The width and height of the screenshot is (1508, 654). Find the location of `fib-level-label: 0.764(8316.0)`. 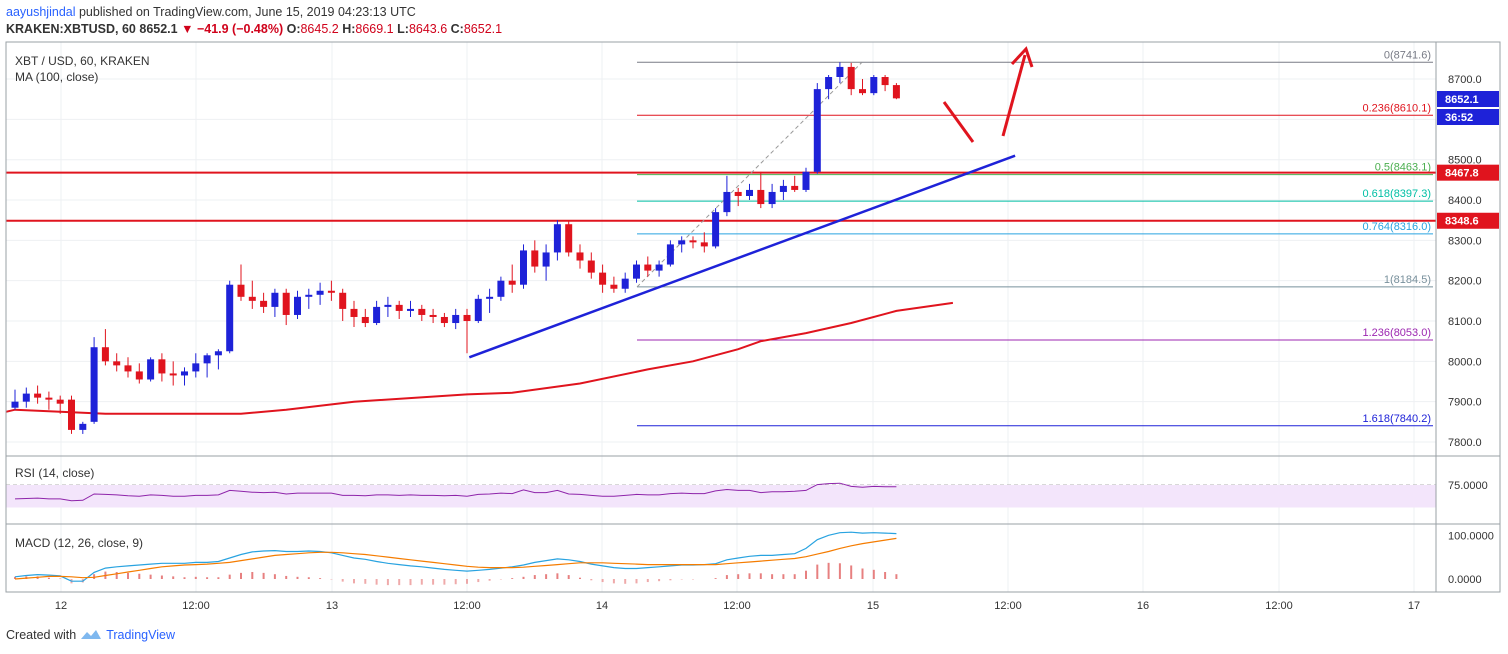

fib-level-label: 0.764(8316.0) is located at coordinates (1397, 227).